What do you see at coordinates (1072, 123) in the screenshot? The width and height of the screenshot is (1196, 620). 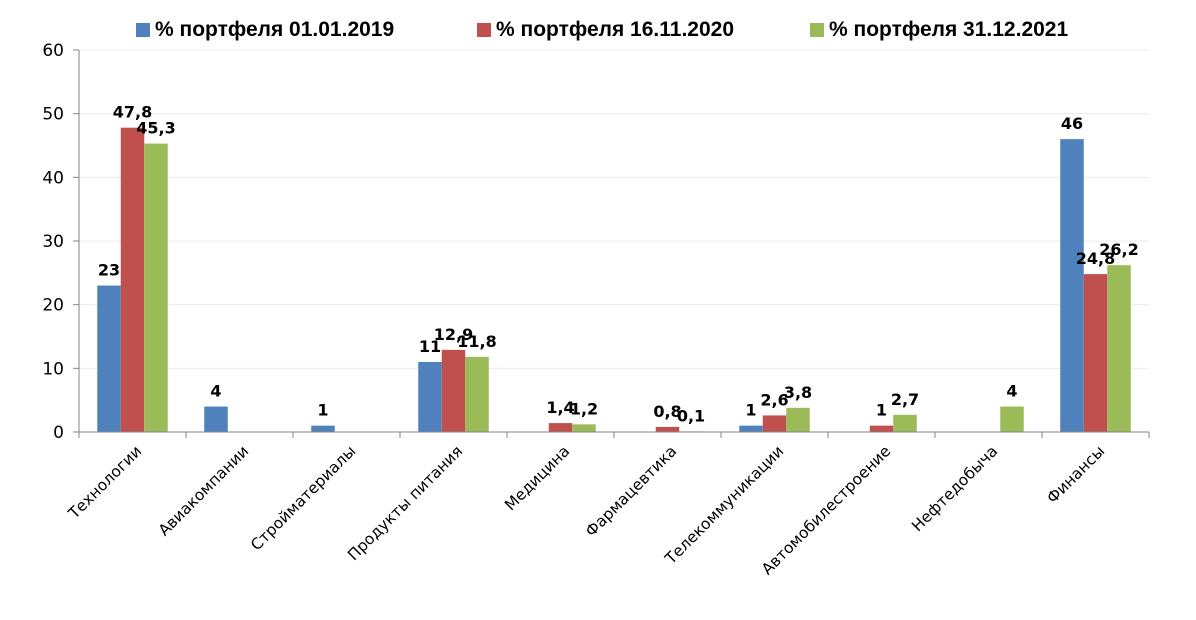 I see `data-label: 46` at bounding box center [1072, 123].